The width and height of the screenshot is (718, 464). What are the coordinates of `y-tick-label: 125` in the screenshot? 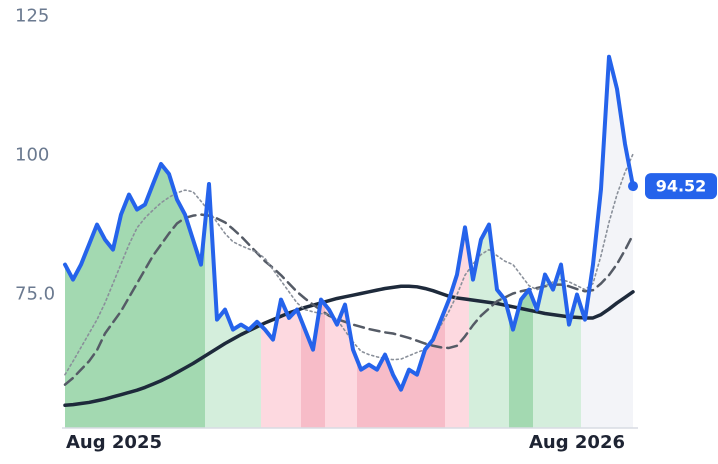 It's located at (32, 16).